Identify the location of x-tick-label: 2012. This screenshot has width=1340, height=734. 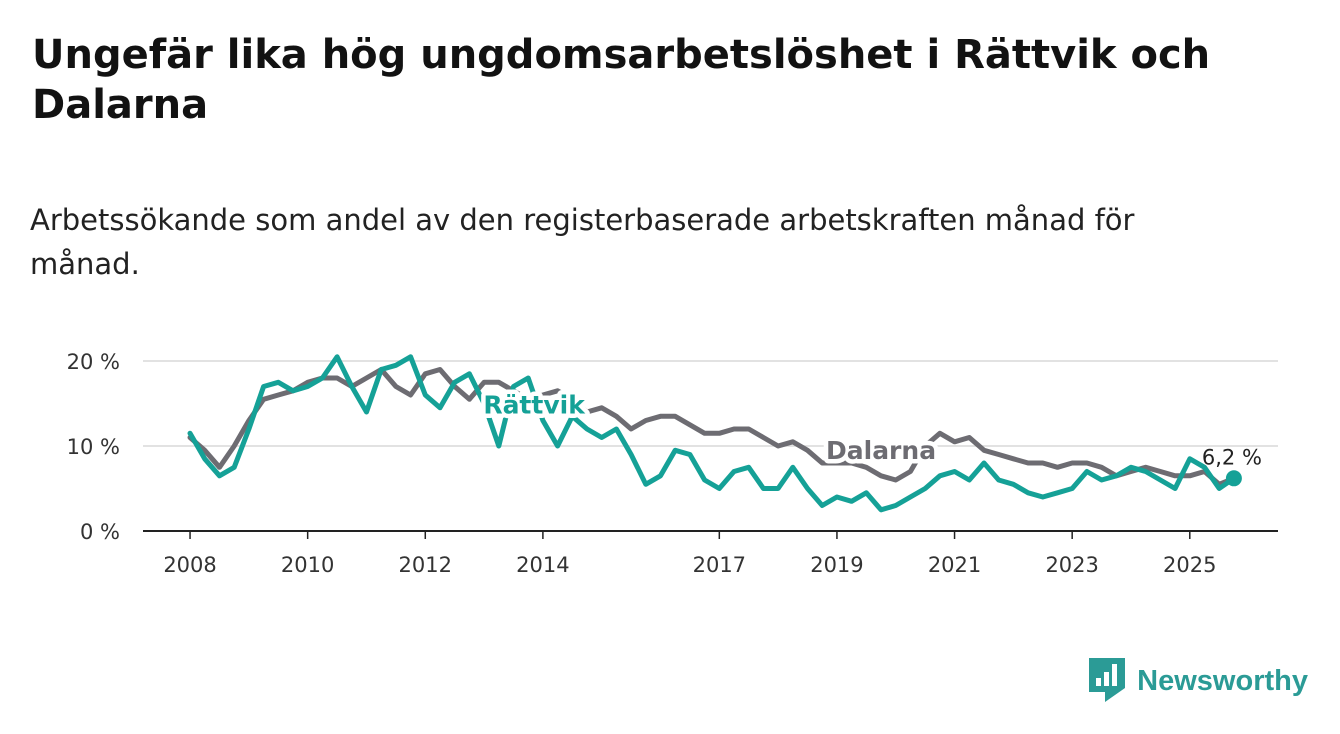
(425, 565).